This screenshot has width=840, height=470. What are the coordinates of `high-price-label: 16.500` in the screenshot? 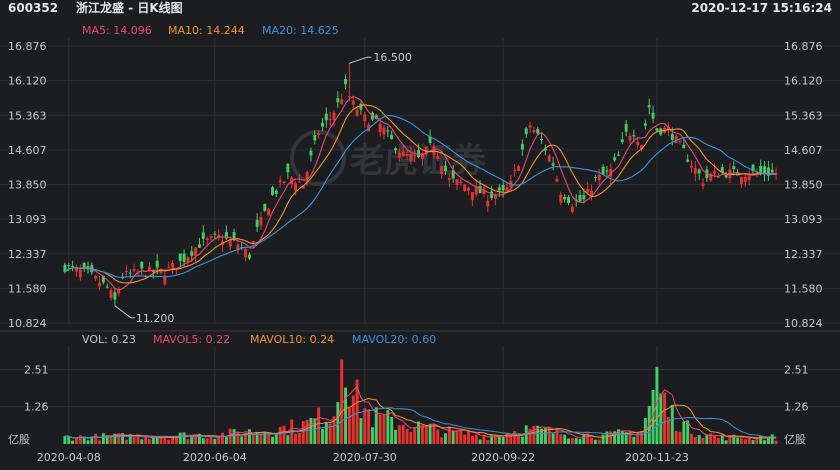 It's located at (392, 57).